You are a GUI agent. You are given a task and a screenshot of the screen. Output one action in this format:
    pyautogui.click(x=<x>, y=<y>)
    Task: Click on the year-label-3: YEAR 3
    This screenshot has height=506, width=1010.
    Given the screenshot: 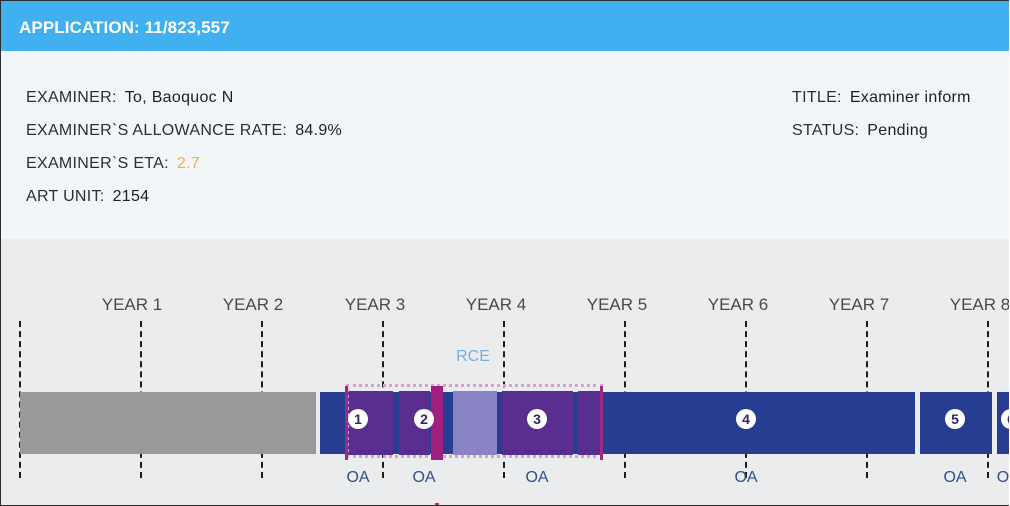 What is the action you would take?
    pyautogui.click(x=375, y=304)
    